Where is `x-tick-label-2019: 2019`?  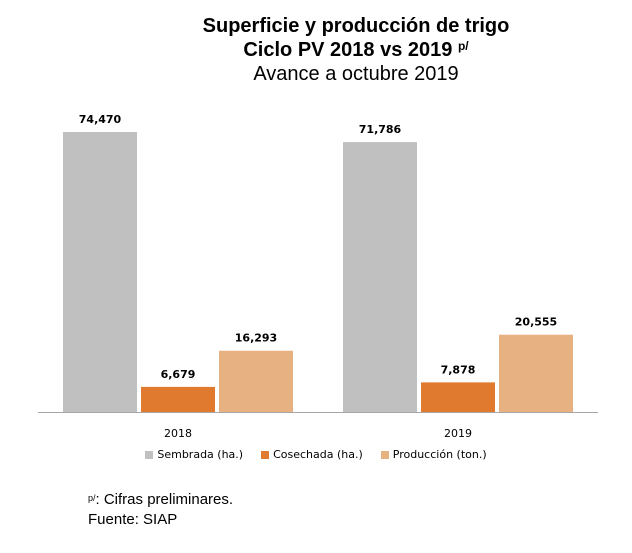 x-tick-label-2019: 2019 is located at coordinates (458, 433).